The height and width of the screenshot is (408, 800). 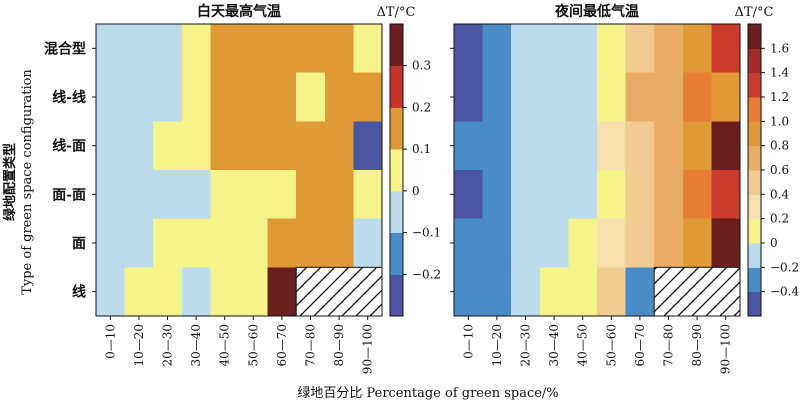 What do you see at coordinates (416, 191) in the screenshot?
I see `colorbar-tick-label: 0` at bounding box center [416, 191].